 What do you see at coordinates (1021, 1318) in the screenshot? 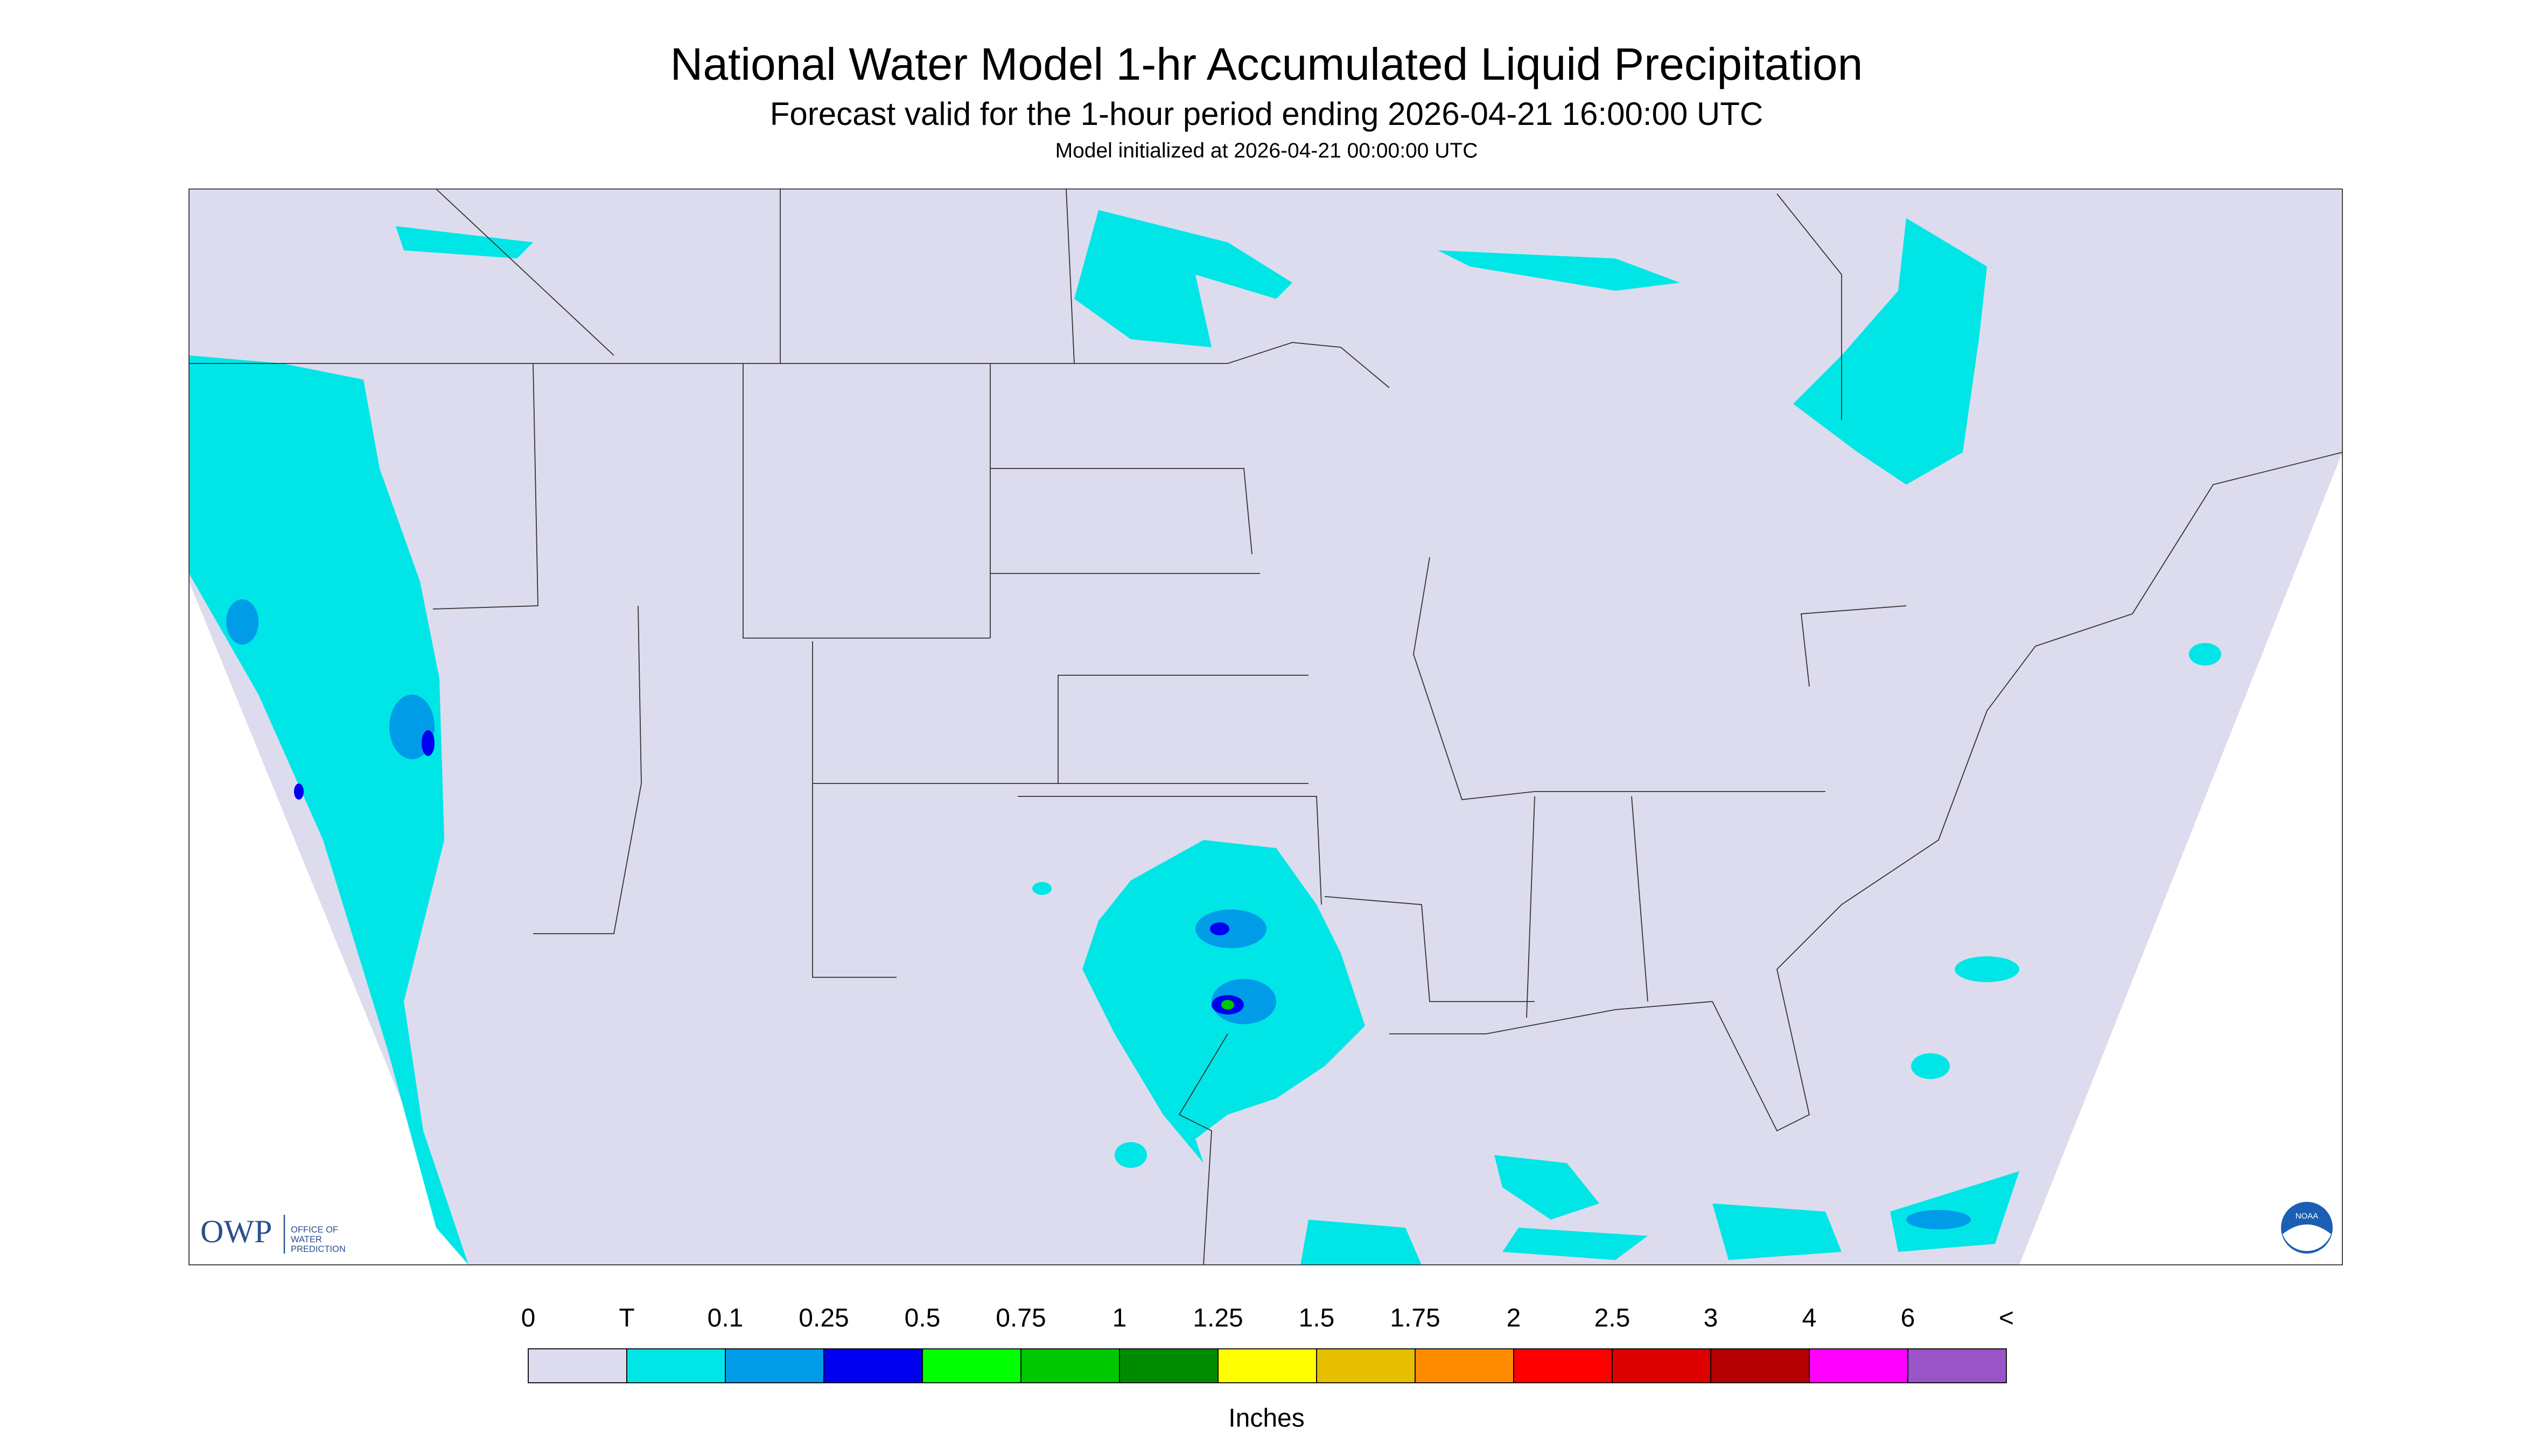
I see `legend-label: 0.75` at bounding box center [1021, 1318].